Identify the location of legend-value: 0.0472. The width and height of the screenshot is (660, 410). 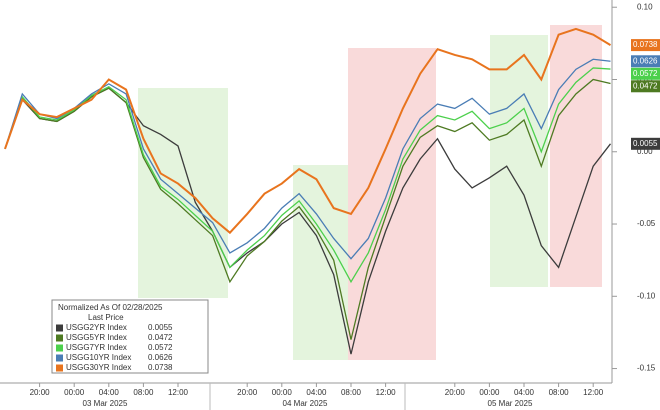
(160, 337).